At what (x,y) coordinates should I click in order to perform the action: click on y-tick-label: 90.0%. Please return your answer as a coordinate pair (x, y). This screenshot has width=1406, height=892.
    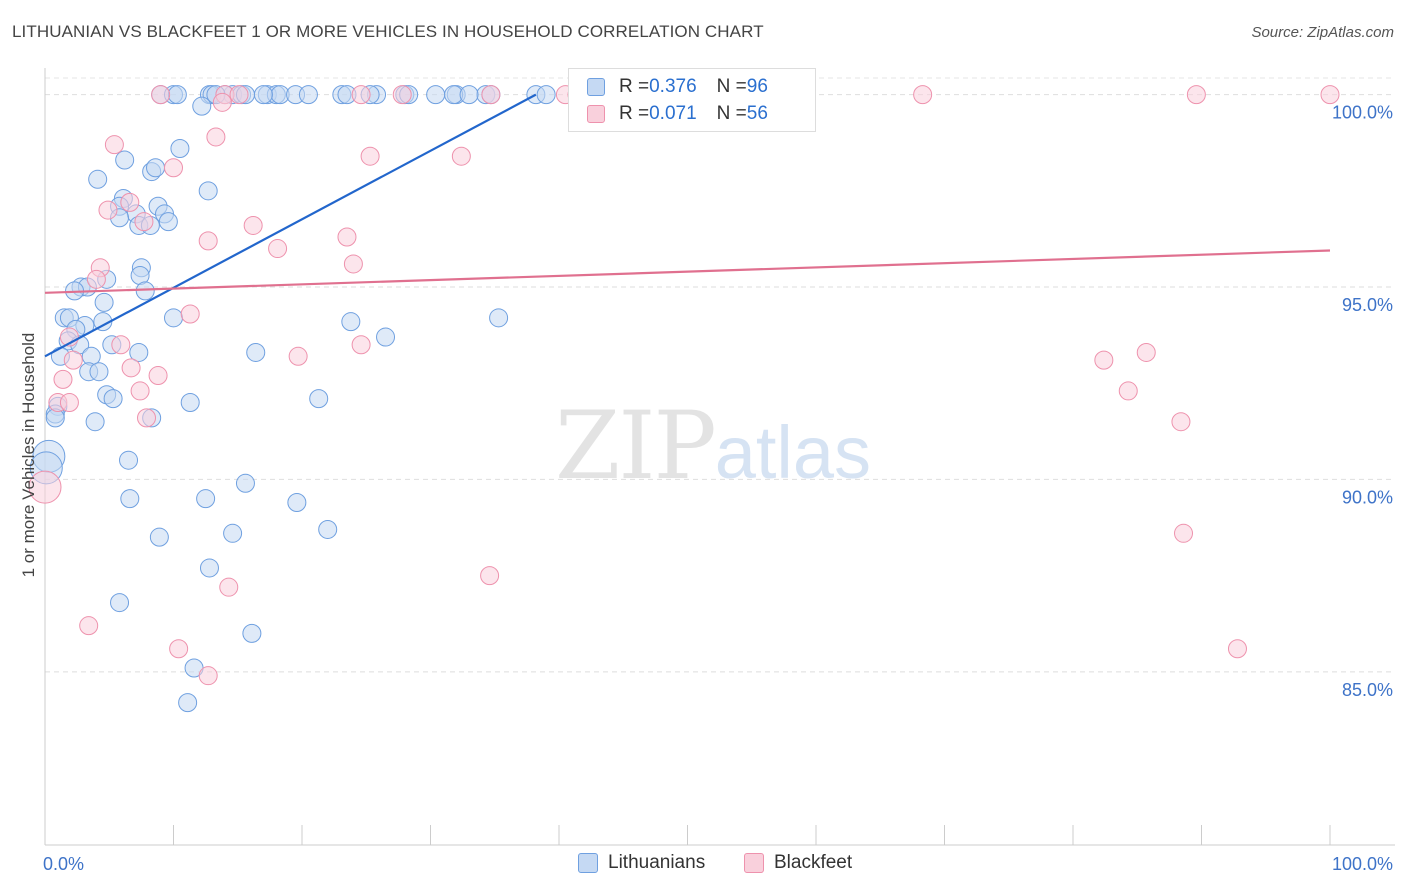
    Looking at the image, I should click on (1367, 497).